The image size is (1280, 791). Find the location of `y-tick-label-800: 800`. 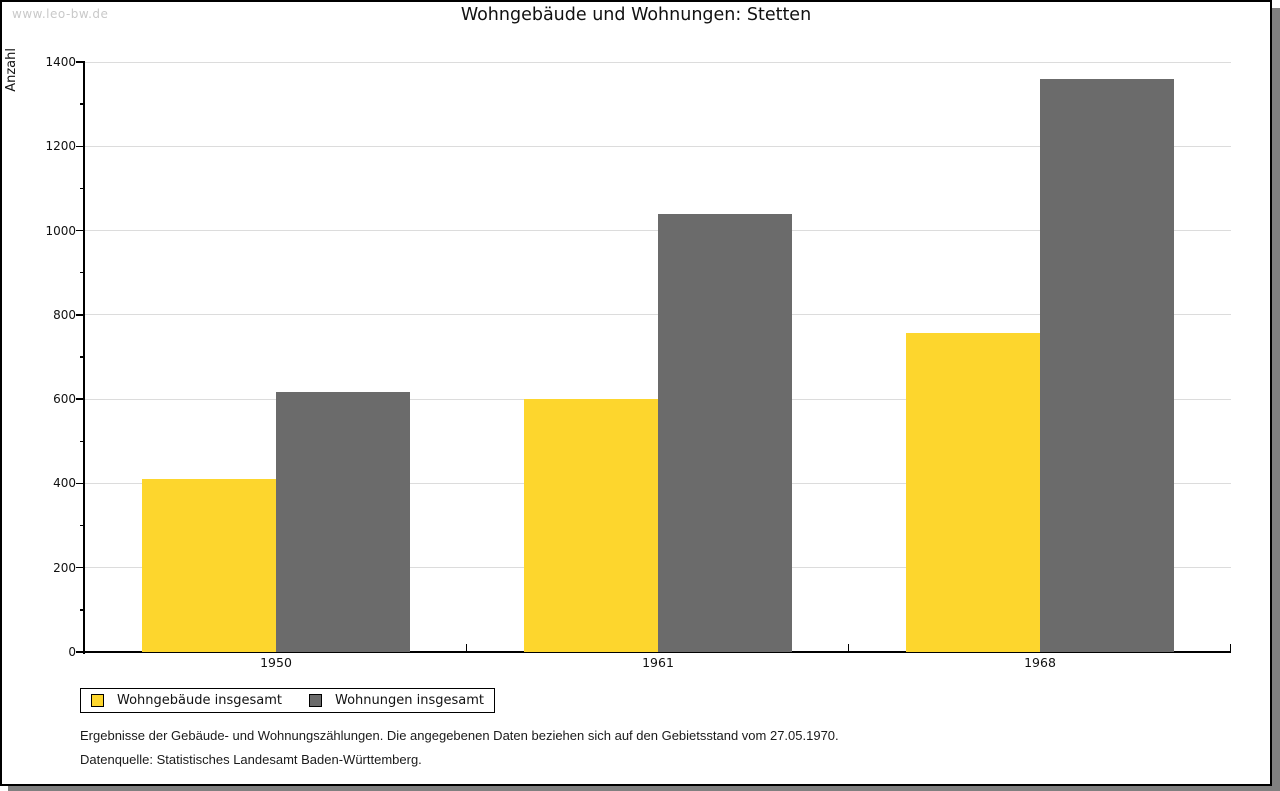

y-tick-label-800: 800 is located at coordinates (64, 314).